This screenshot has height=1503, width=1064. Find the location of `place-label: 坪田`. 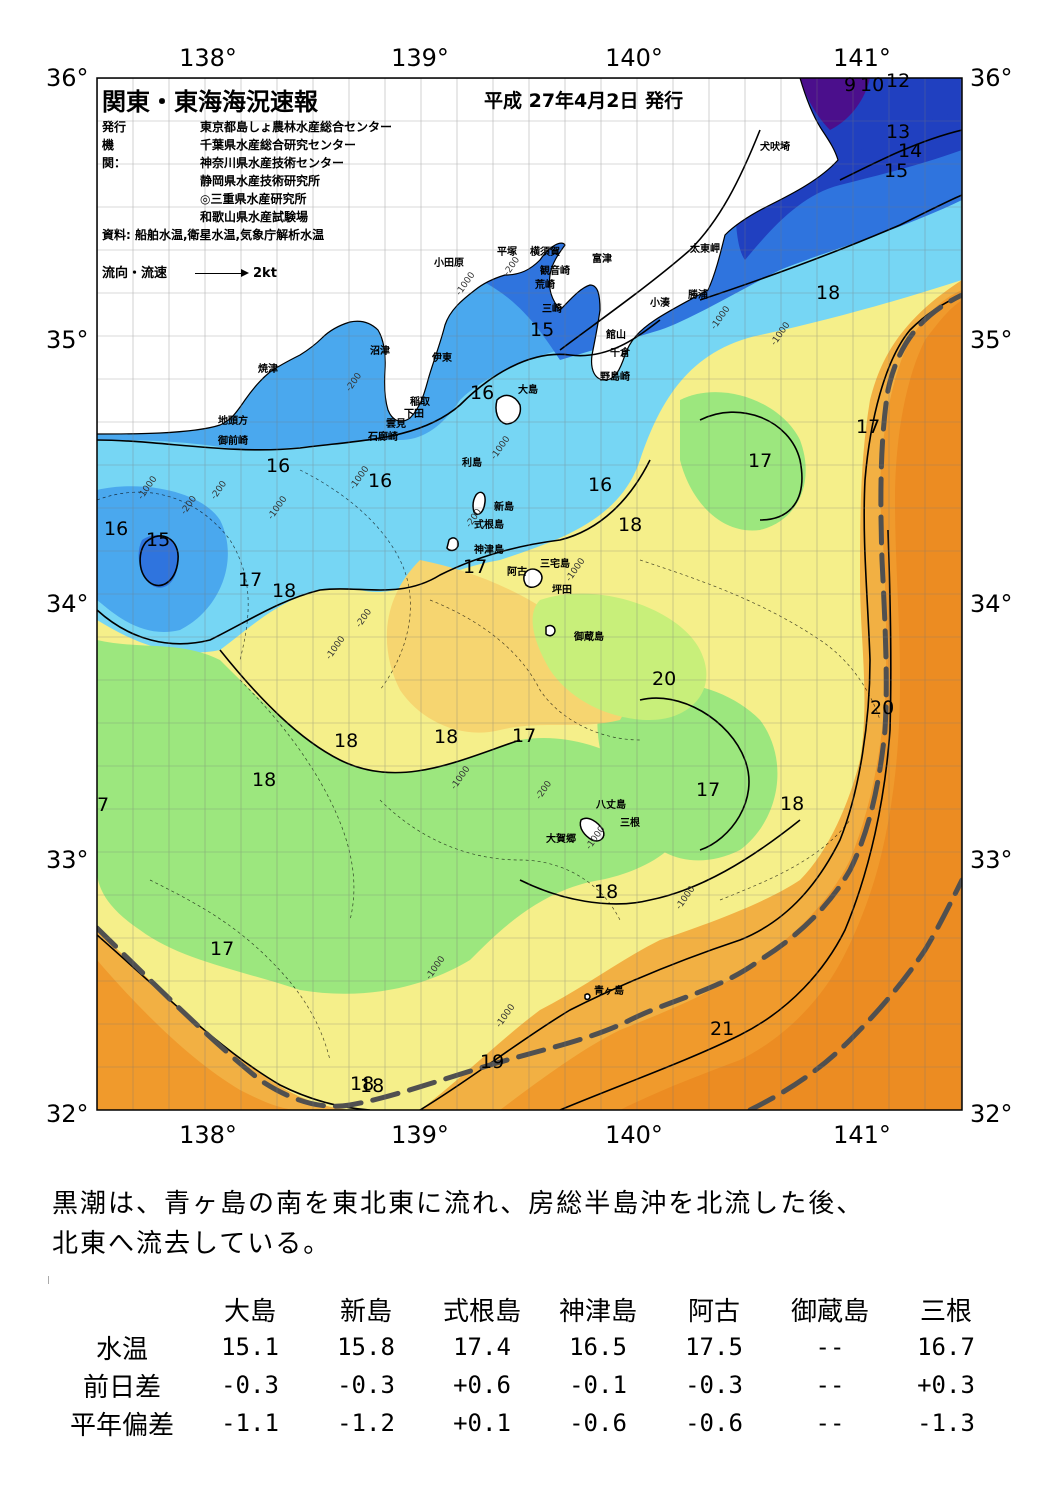

place-label: 坪田 is located at coordinates (562, 589).